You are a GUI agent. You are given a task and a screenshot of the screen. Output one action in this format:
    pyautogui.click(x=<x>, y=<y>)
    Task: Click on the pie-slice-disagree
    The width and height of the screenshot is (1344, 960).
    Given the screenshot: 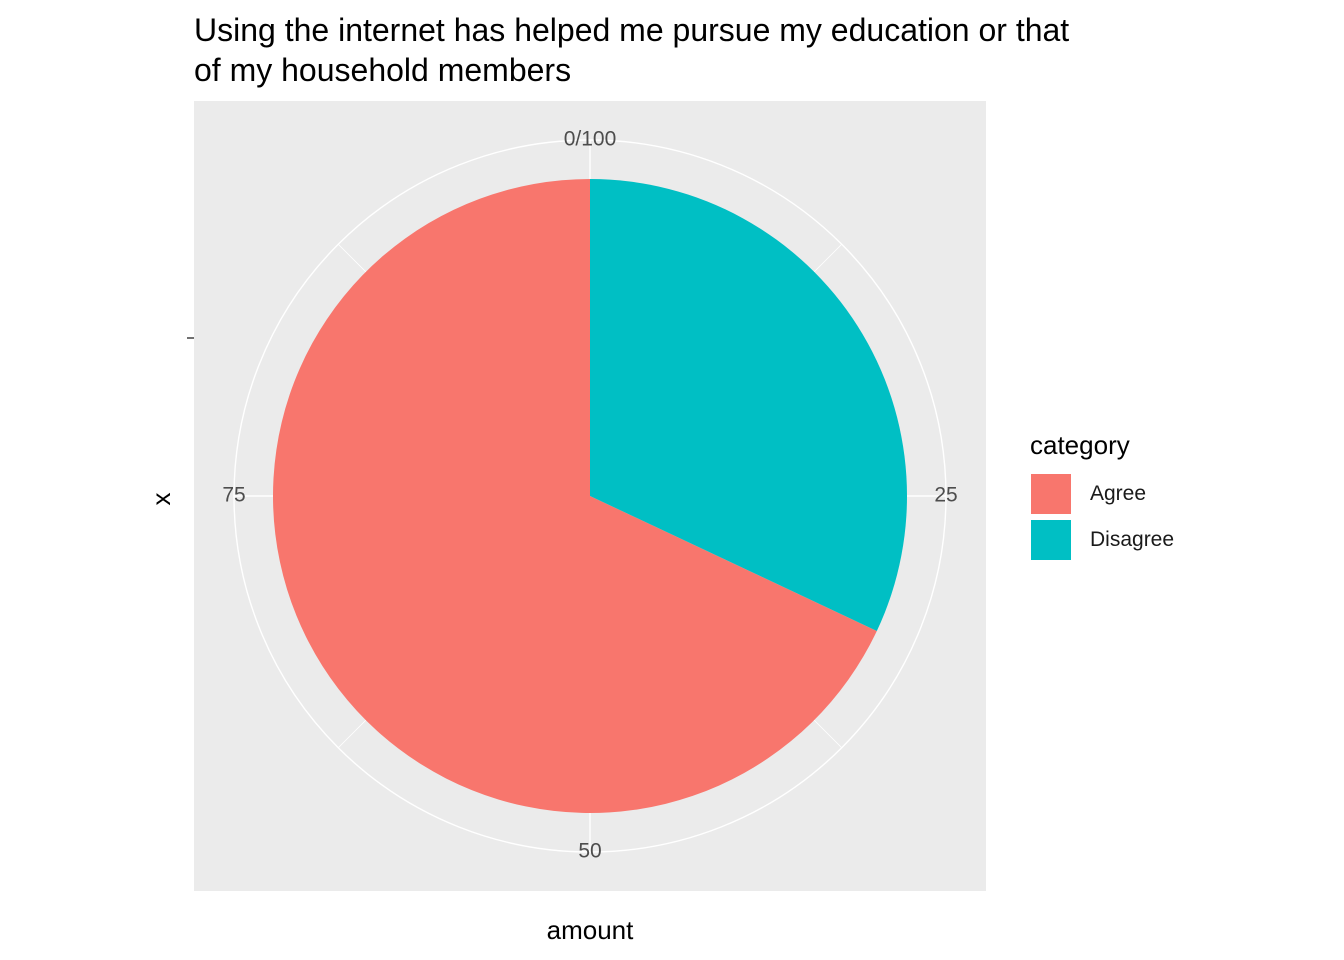 What is the action you would take?
    pyautogui.click(x=749, y=405)
    